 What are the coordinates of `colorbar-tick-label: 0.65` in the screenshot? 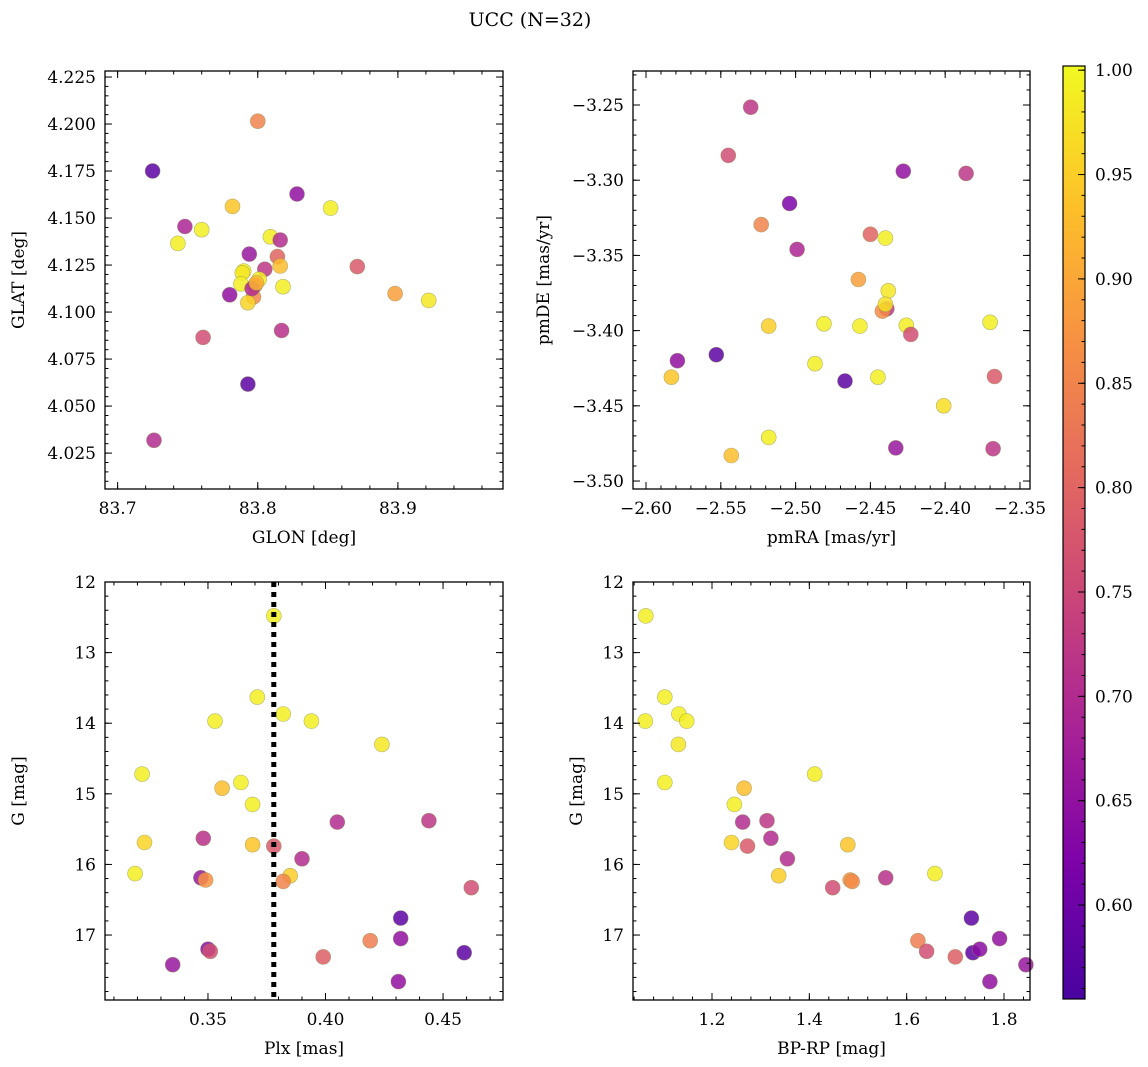 It's located at (1114, 802).